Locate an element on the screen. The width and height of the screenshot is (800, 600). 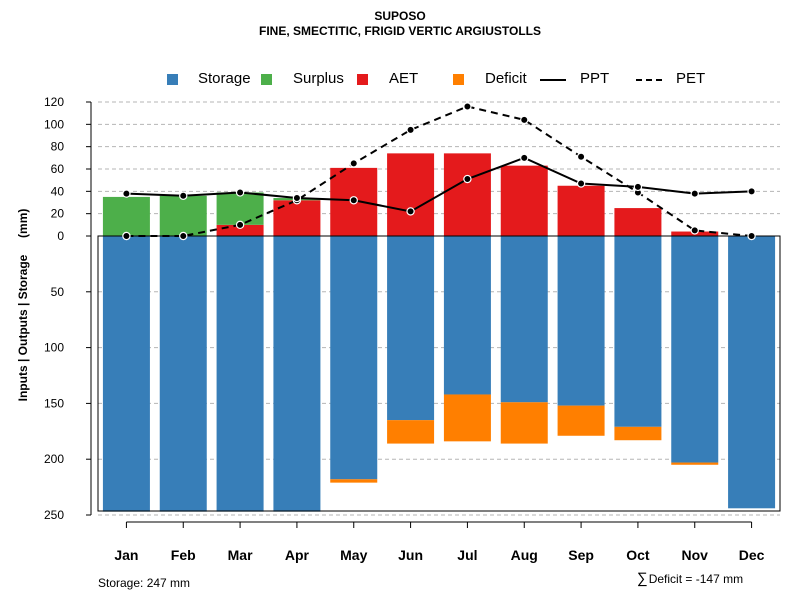
x-tick-label: Jan is located at coordinates (126, 555).